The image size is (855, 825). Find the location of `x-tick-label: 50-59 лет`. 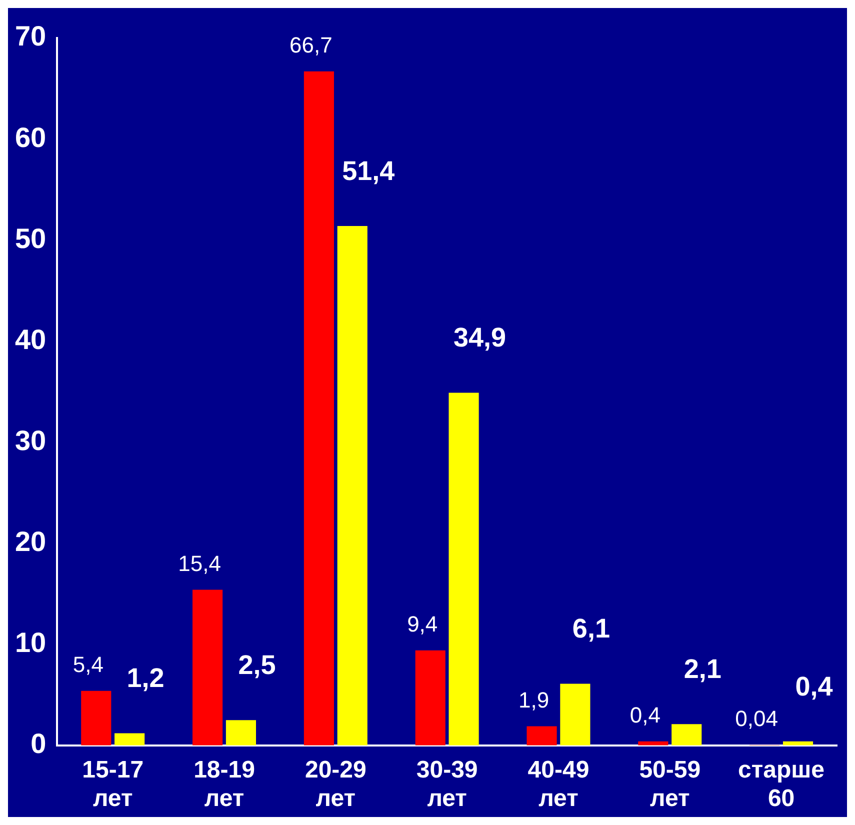

x-tick-label: 50-59 лет is located at coordinates (670, 784).